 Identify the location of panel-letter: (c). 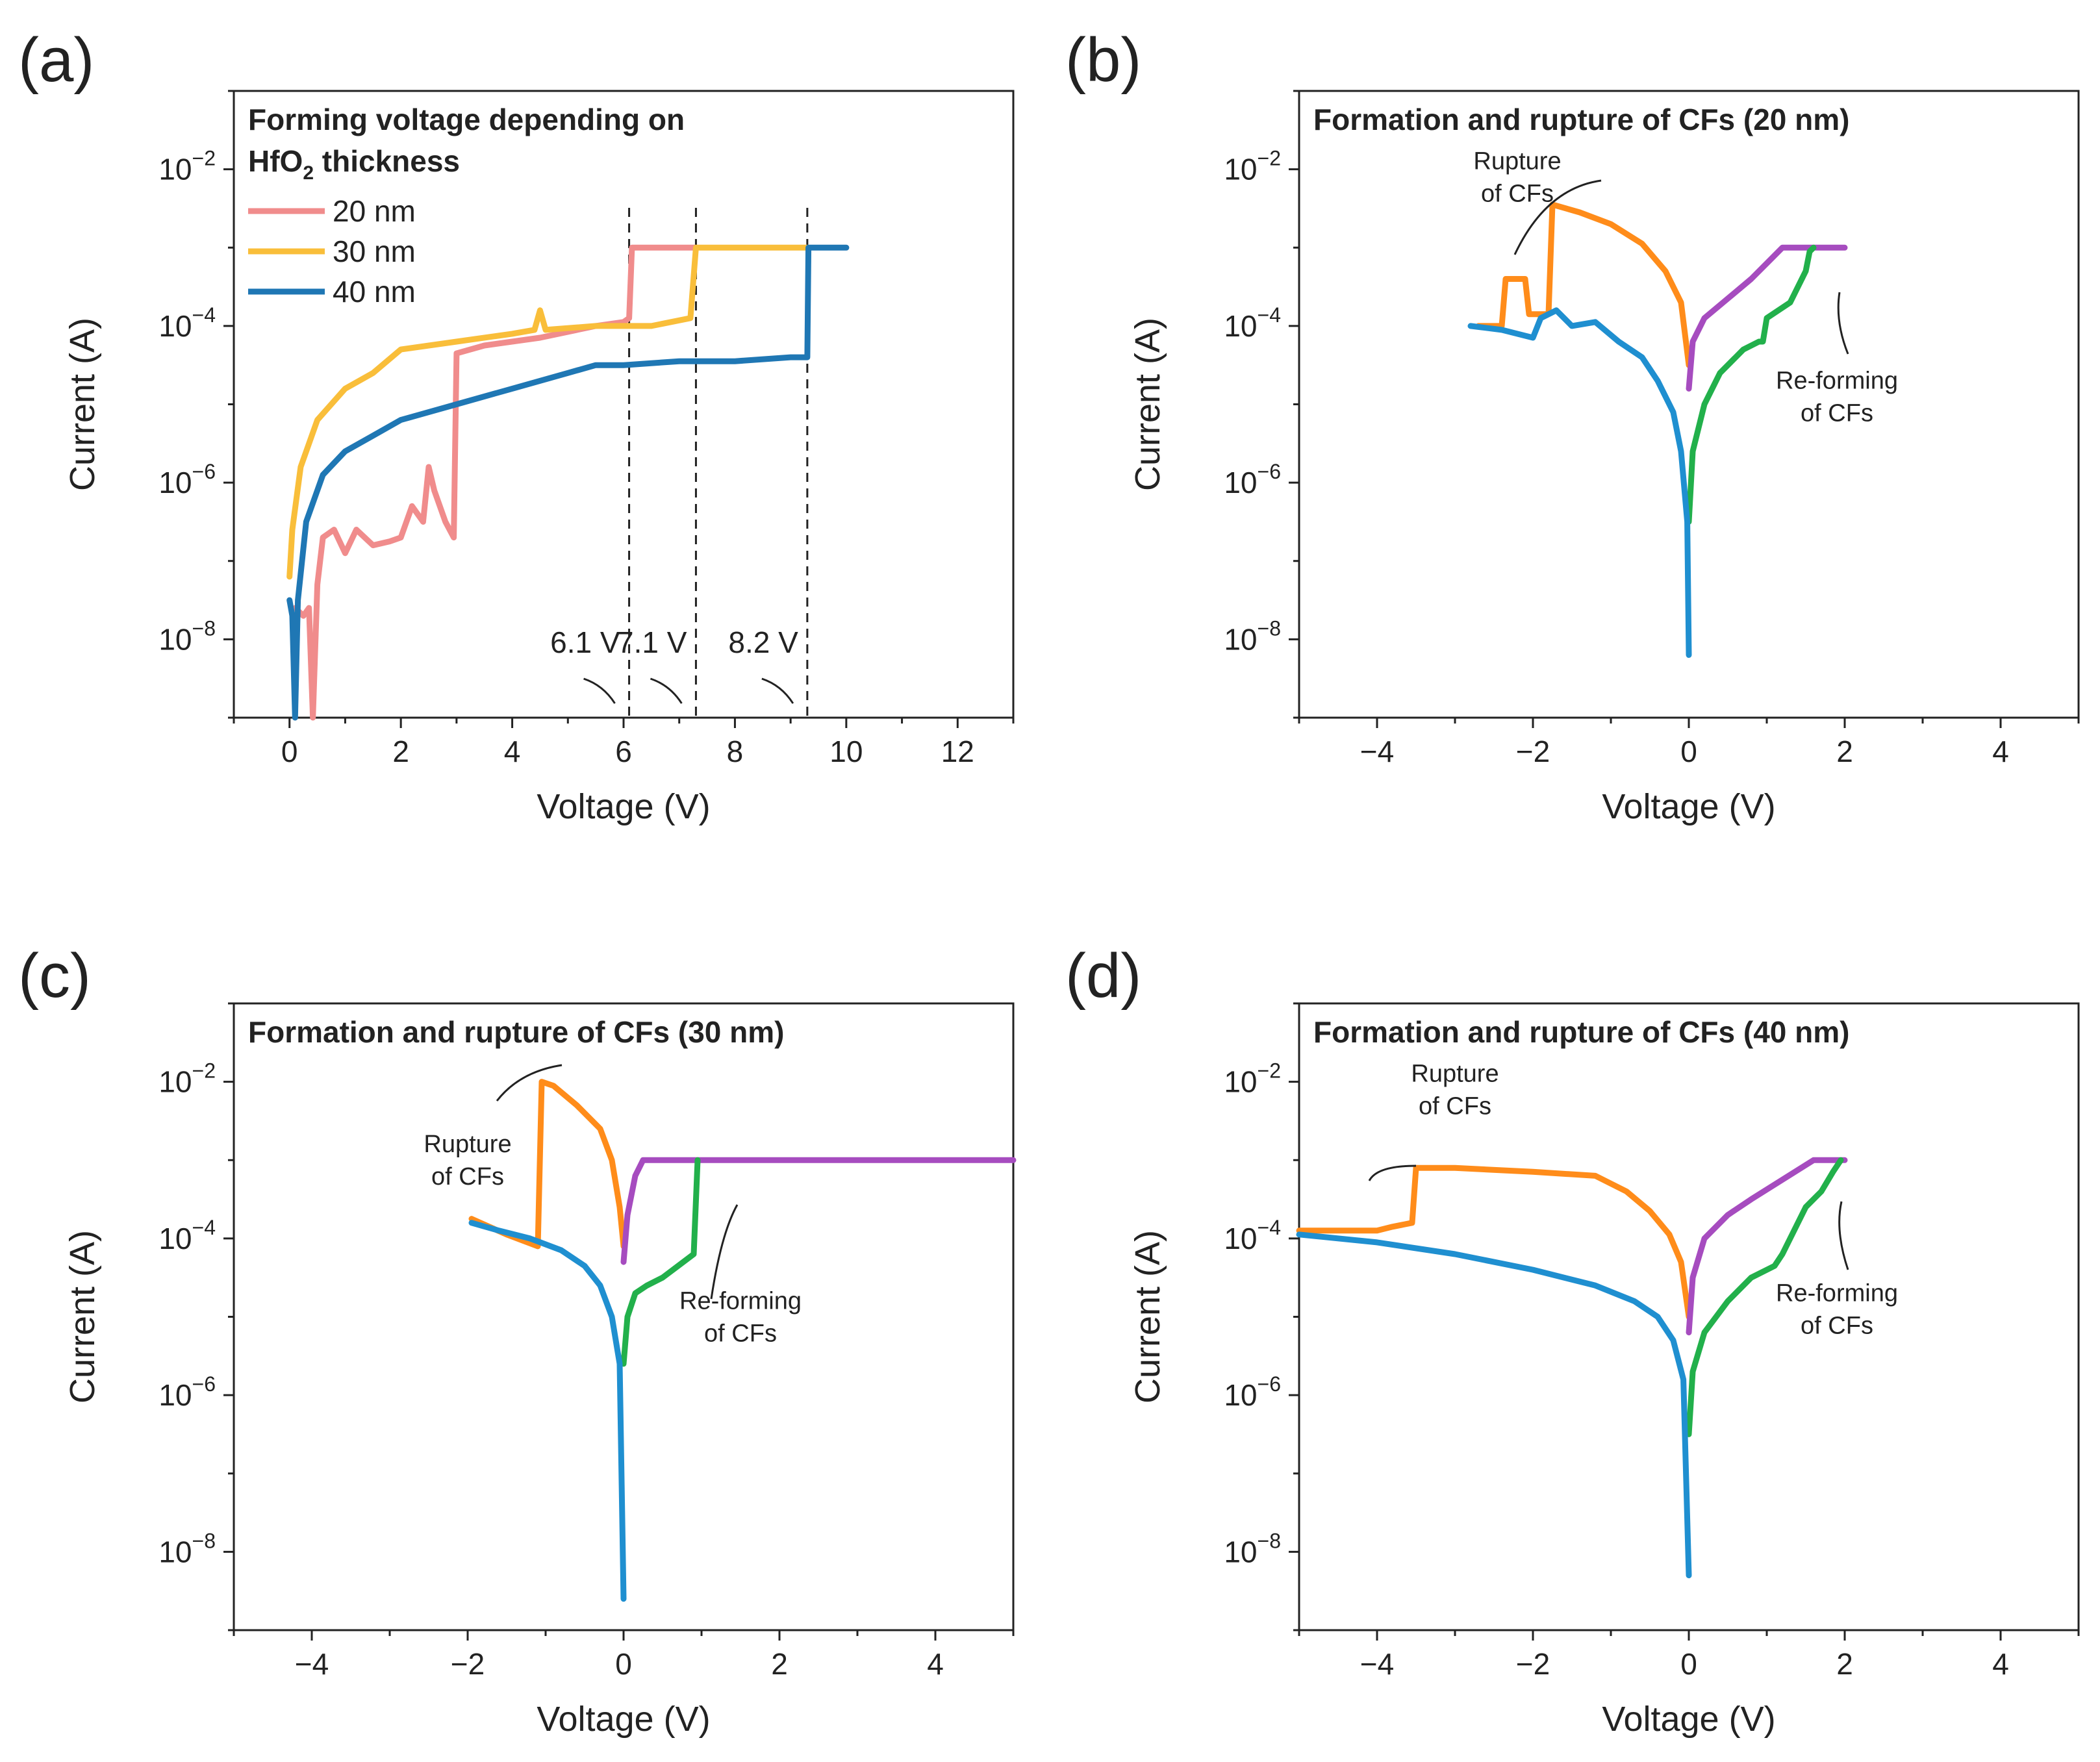
(54, 976).